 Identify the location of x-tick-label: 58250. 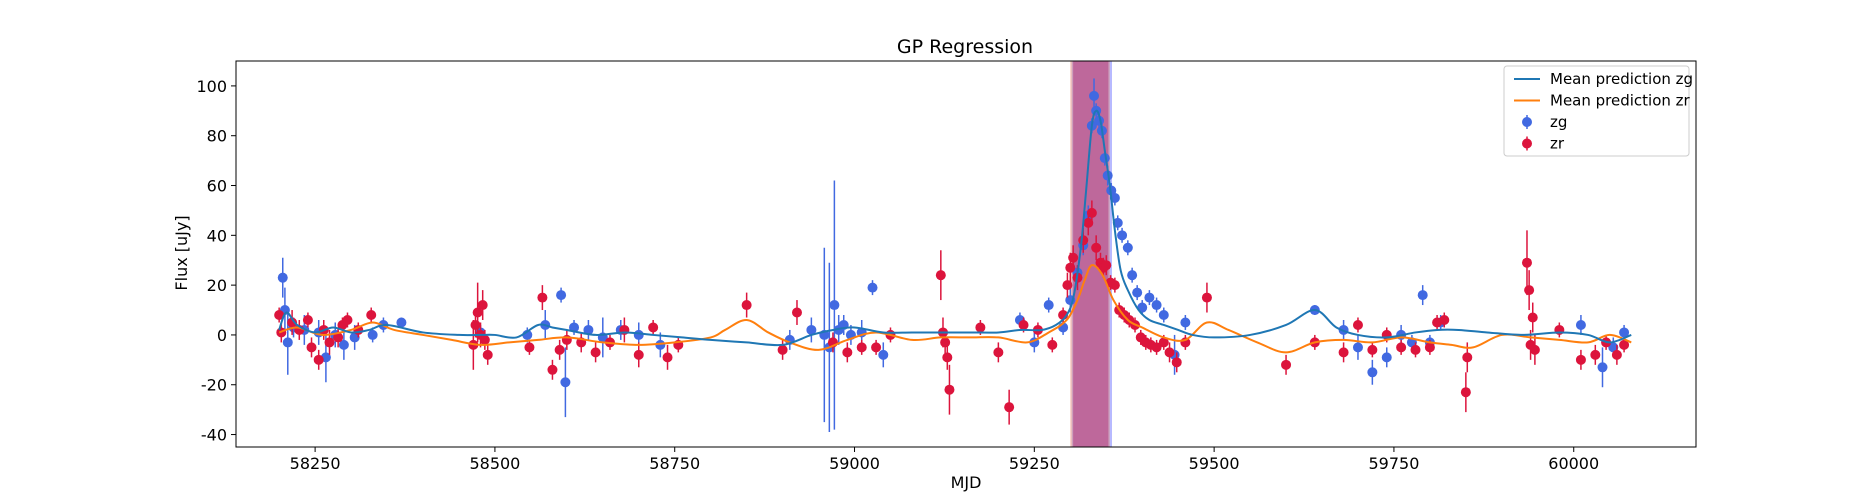
(315, 463).